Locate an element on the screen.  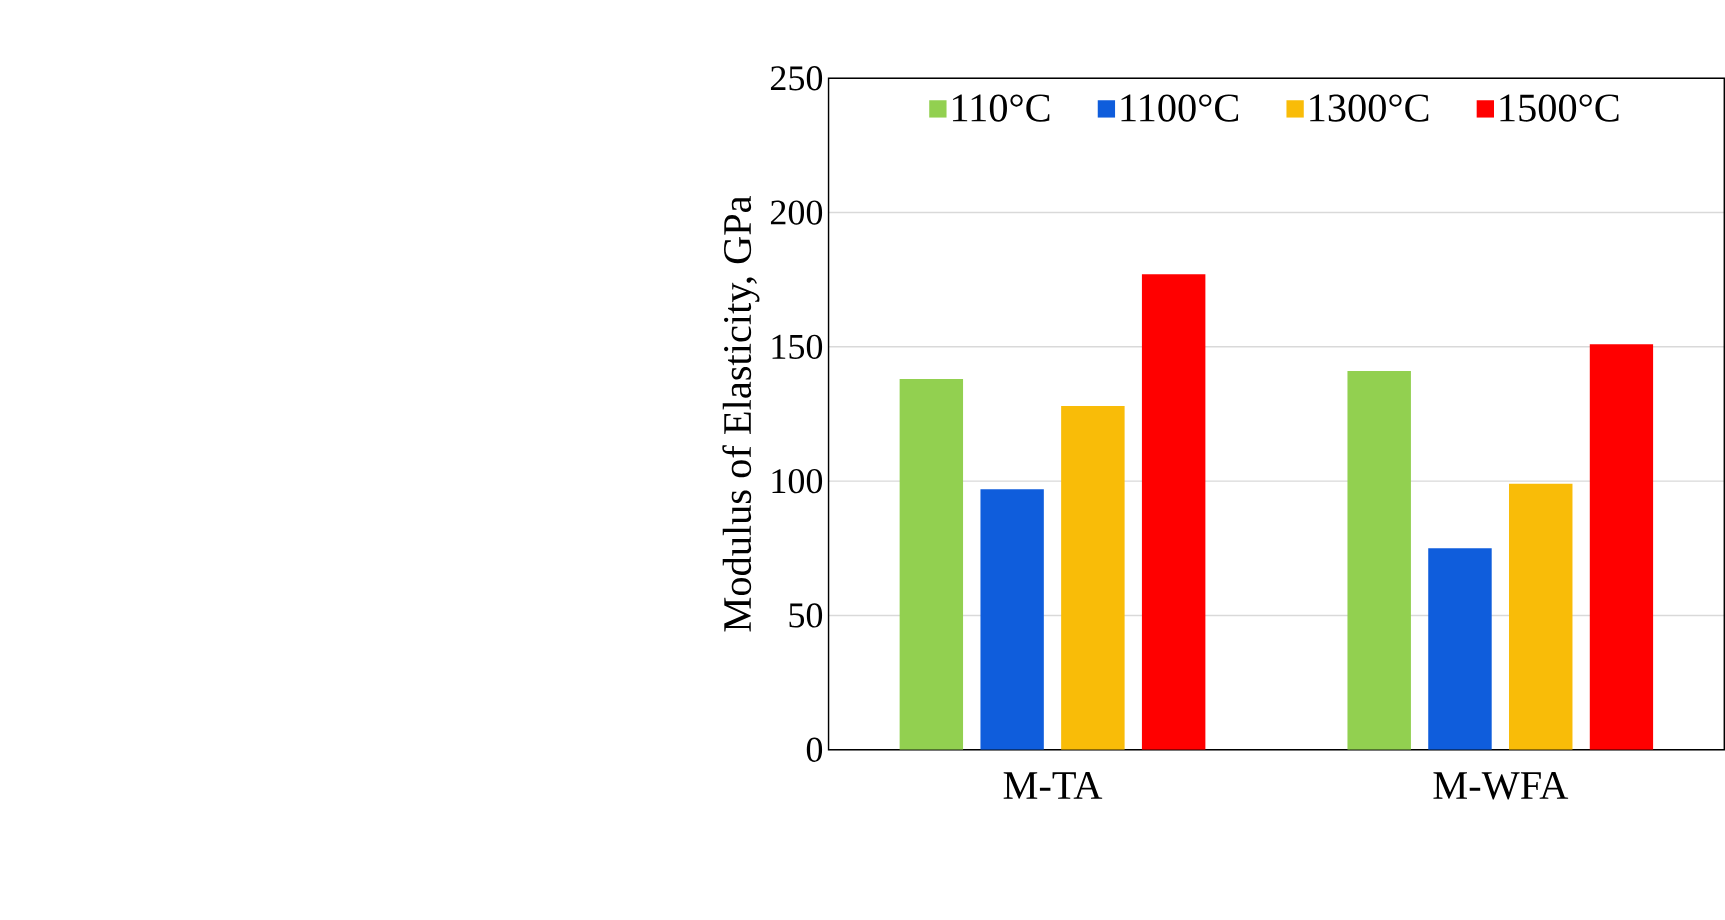
x-tick-label: M-TA is located at coordinates (1053, 785).